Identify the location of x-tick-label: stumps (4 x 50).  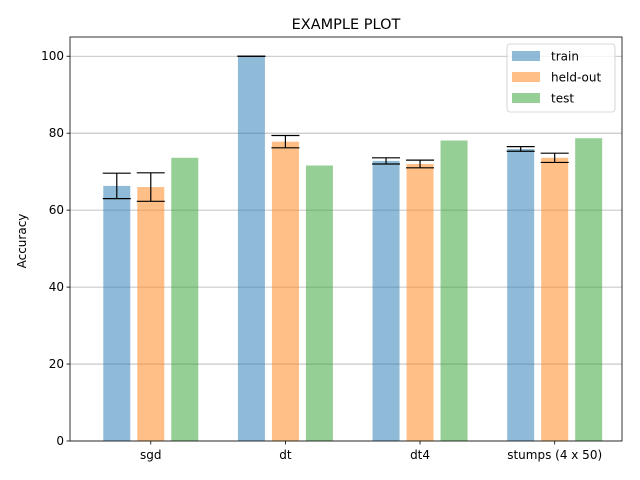
(554, 455).